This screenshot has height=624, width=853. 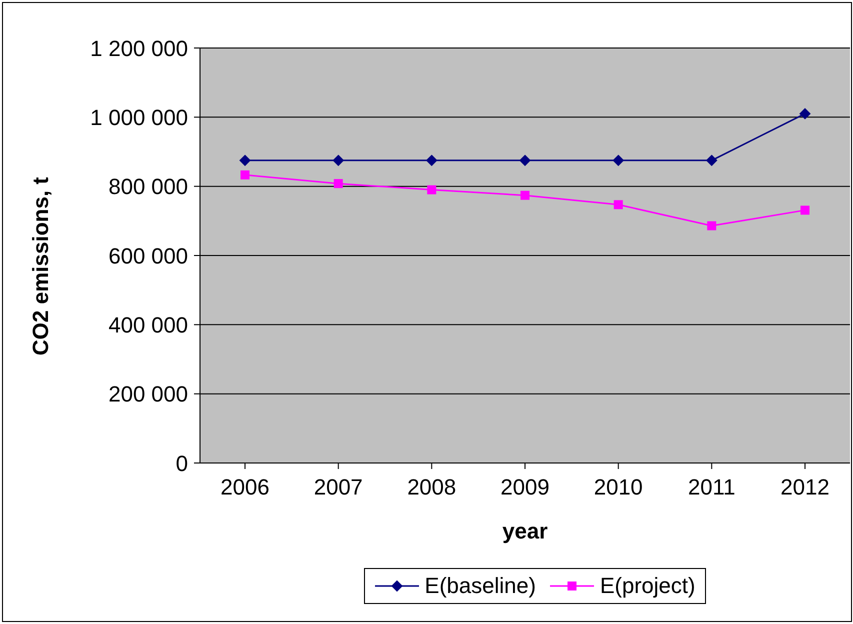 I want to click on y-tick-label: 0, so click(x=182, y=463).